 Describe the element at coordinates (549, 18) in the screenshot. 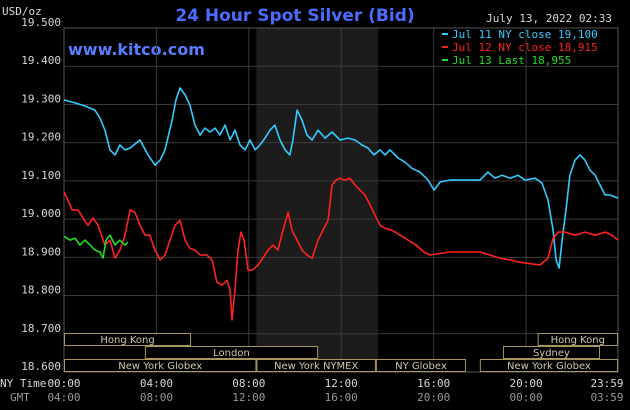

I see `timestamp: July 13, 2022 02:33` at that location.